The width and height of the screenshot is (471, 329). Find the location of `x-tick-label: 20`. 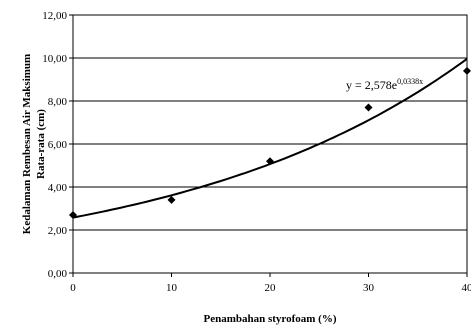

x-tick-label: 20 is located at coordinates (271, 288).